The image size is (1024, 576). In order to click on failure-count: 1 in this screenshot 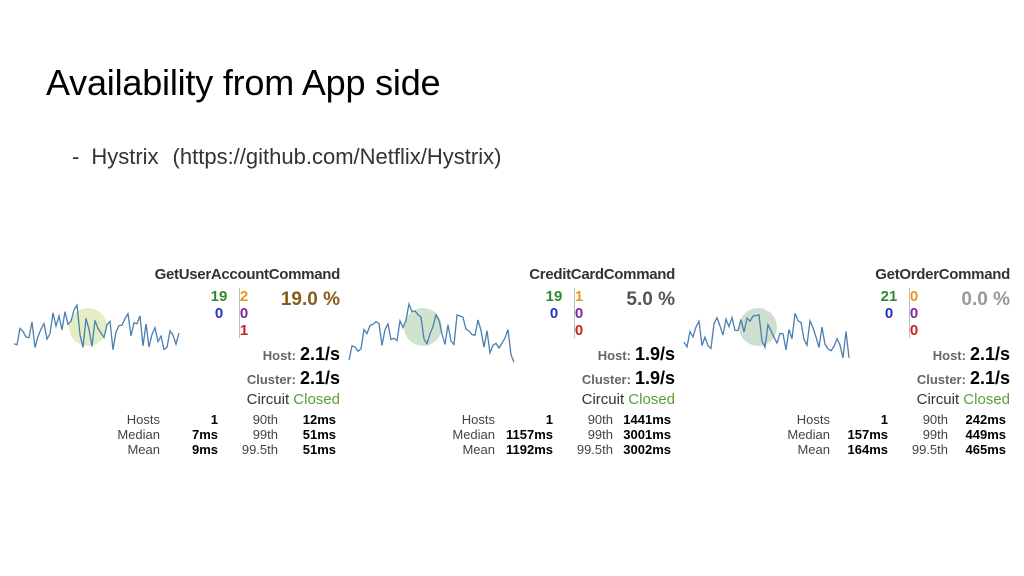, I will do `click(244, 330)`.